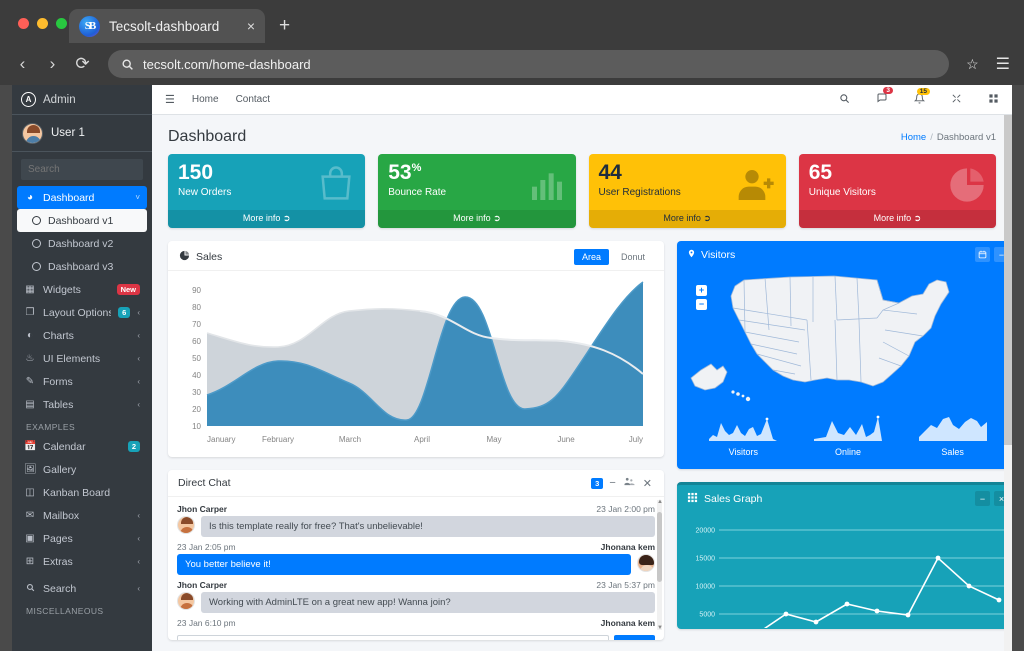  What do you see at coordinates (566, 439) in the screenshot?
I see `svg-text: June` at bounding box center [566, 439].